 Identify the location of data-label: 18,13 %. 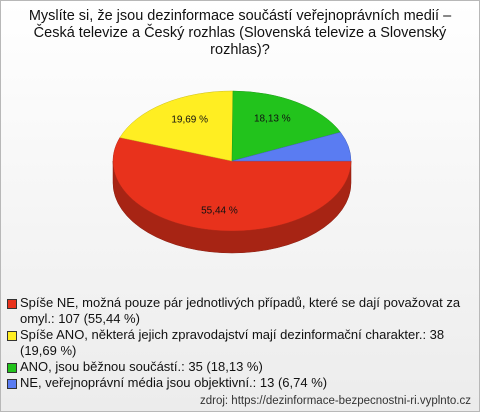
(272, 118).